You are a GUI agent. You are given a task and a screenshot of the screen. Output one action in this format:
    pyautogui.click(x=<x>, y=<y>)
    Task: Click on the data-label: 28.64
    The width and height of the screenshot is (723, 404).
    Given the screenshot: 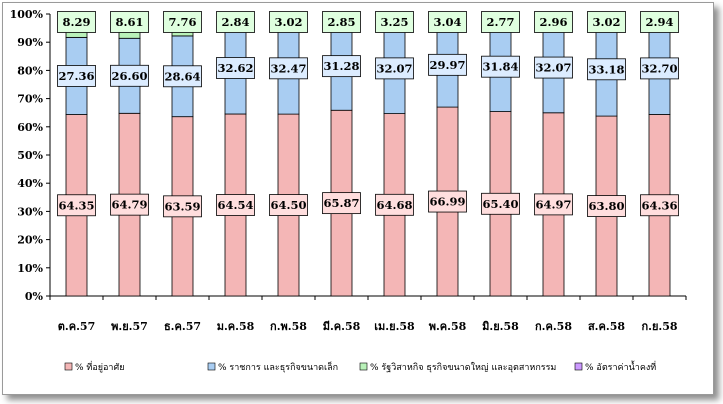 What is the action you would take?
    pyautogui.click(x=182, y=76)
    